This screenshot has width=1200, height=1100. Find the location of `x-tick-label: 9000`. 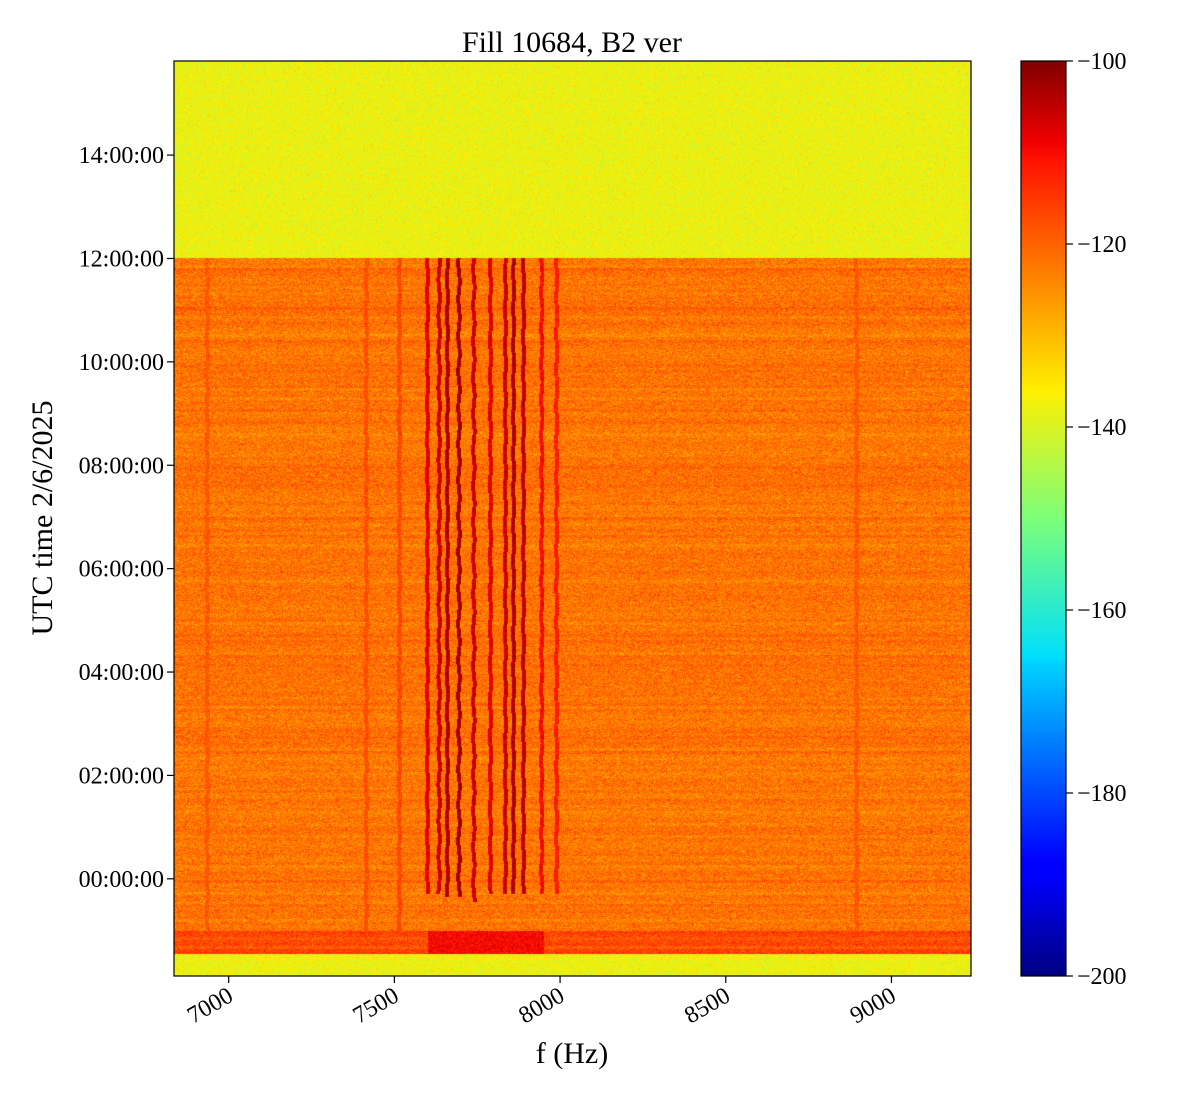

x-tick-label: 9000 is located at coordinates (873, 1006).